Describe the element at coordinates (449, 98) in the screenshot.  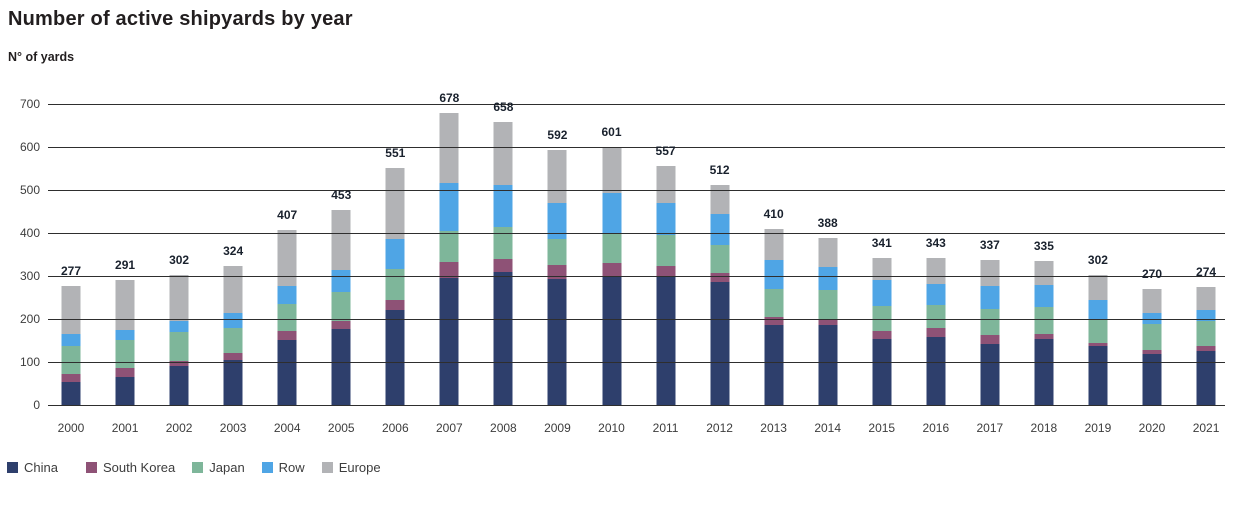
I see `bar-total-label: 678` at that location.